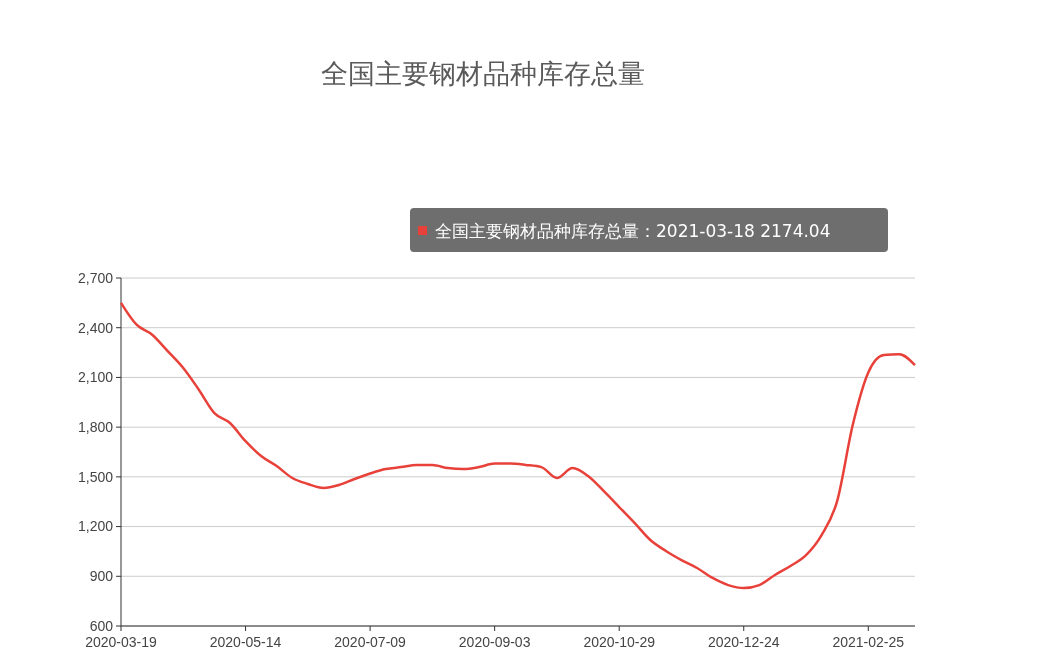  Describe the element at coordinates (370, 642) in the screenshot. I see `x-tick-label: 2020-07-09` at that location.